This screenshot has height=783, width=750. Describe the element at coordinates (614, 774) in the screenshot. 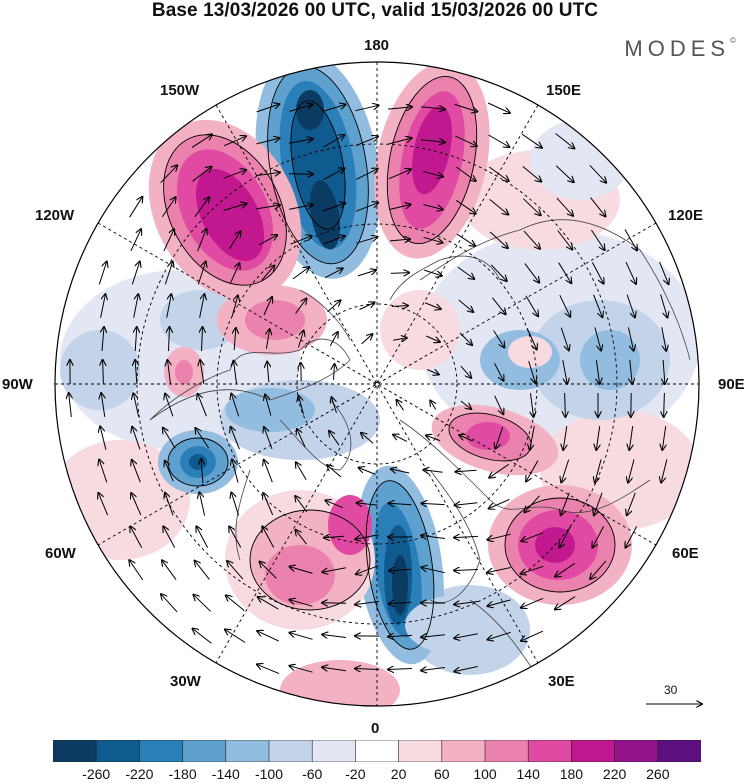

I see `colorbar-tick-label: 220` at that location.